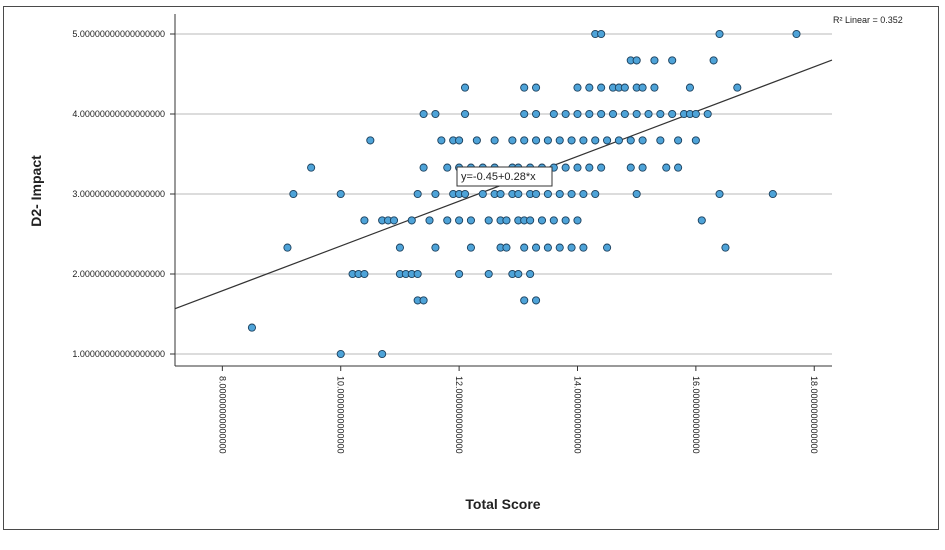 The width and height of the screenshot is (945, 550). What do you see at coordinates (502, 504) in the screenshot?
I see `x-axis-title: Total Score` at bounding box center [502, 504].